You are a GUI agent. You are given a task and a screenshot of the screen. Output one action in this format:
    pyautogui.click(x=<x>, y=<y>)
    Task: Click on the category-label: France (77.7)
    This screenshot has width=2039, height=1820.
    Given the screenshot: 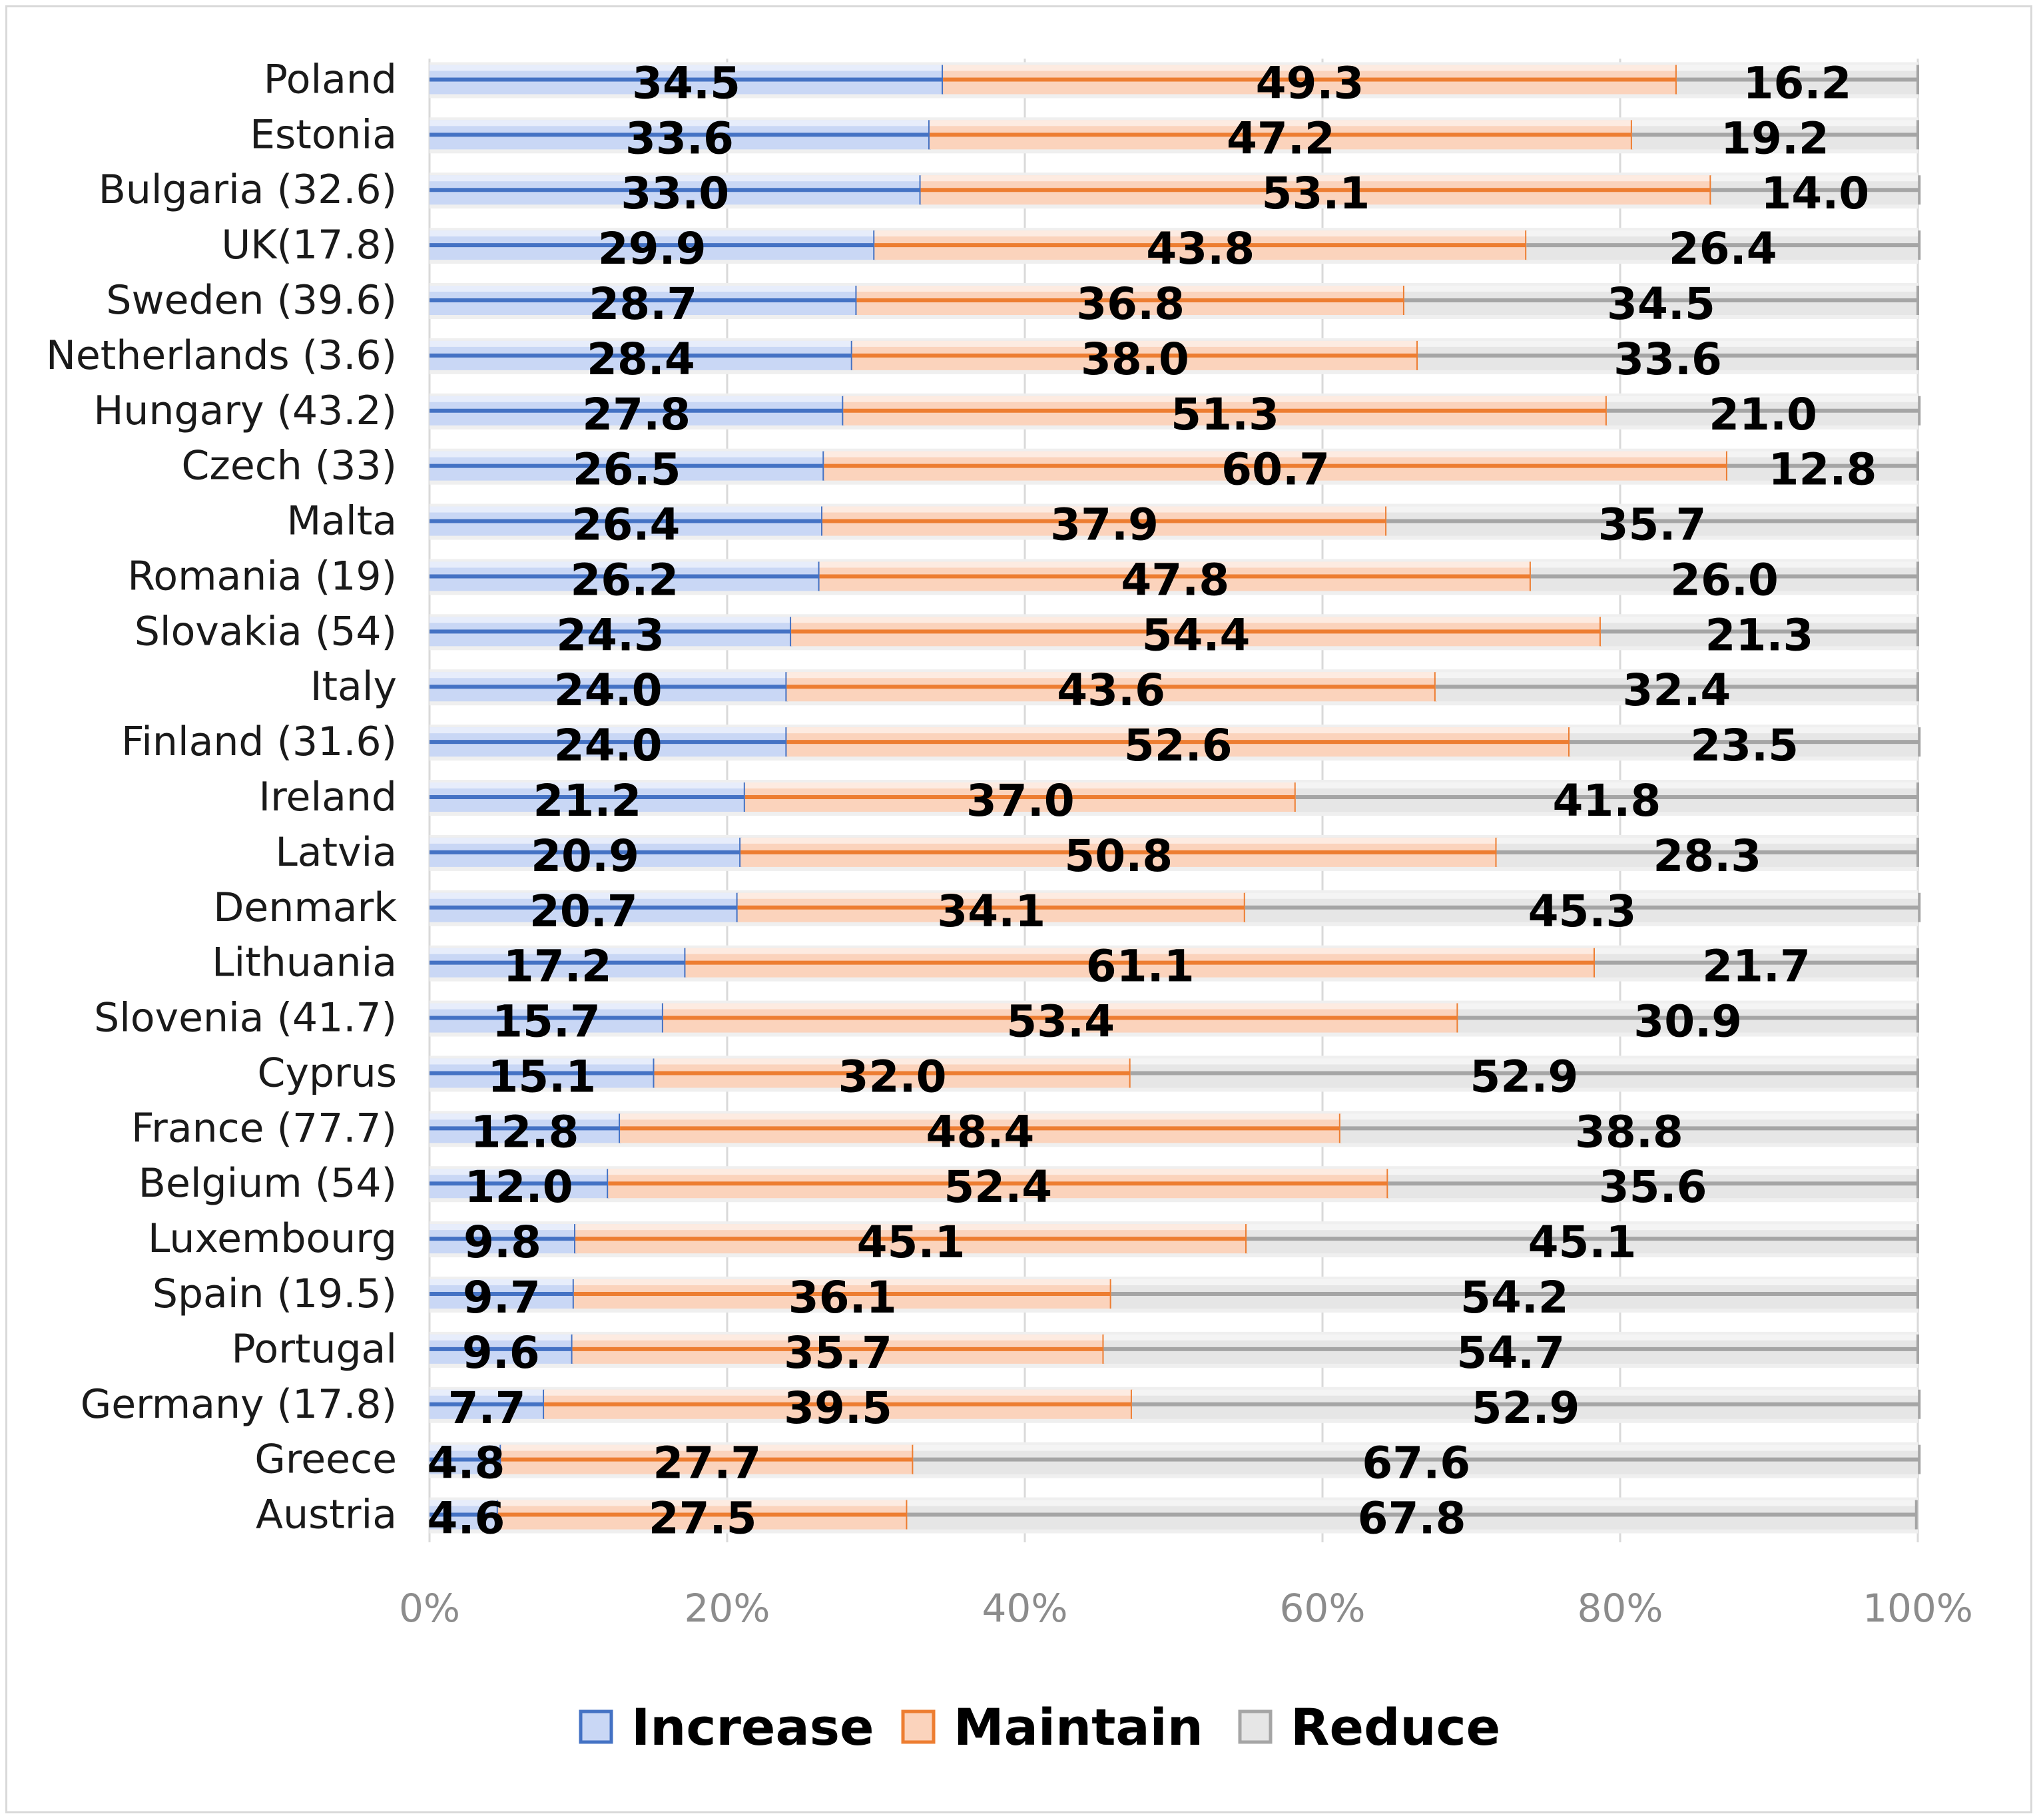 What is the action you would take?
    pyautogui.click(x=264, y=1128)
    